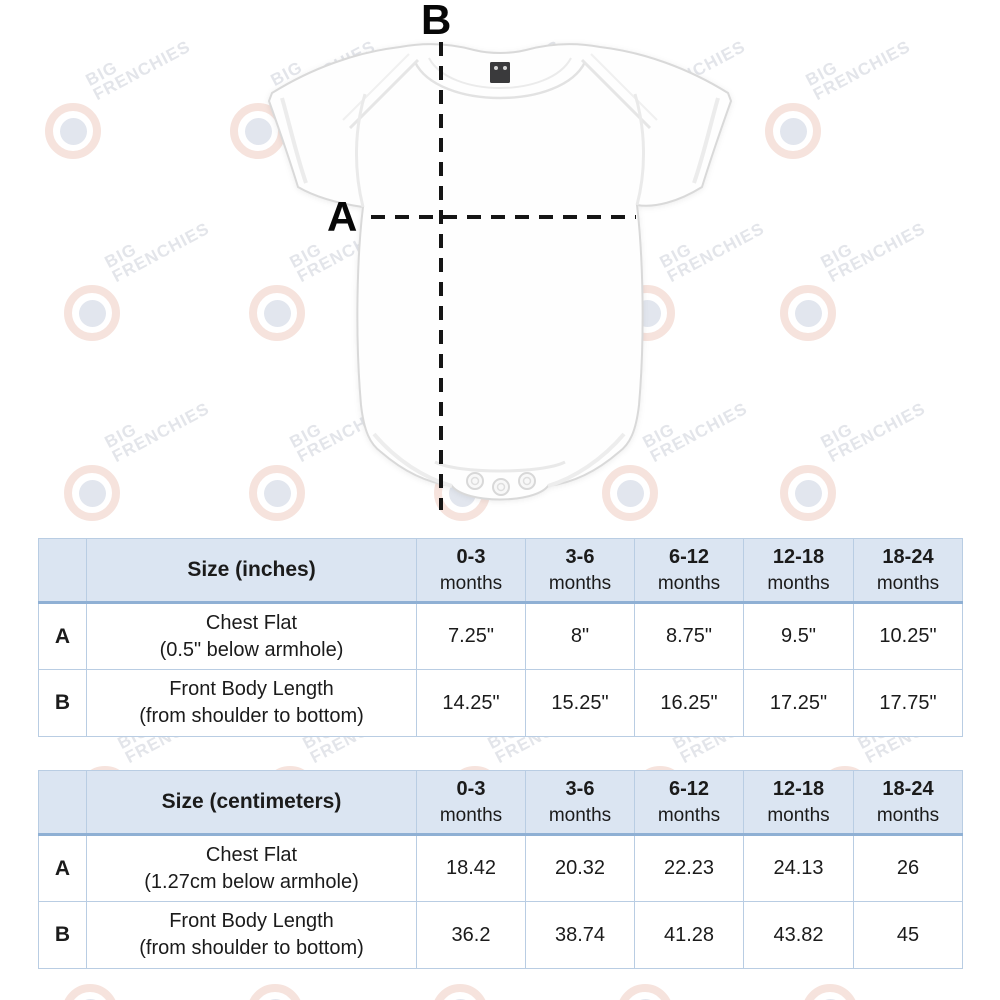 The height and width of the screenshot is (1000, 1000). What do you see at coordinates (580, 703) in the screenshot?
I see `value-cell: 15.25"` at bounding box center [580, 703].